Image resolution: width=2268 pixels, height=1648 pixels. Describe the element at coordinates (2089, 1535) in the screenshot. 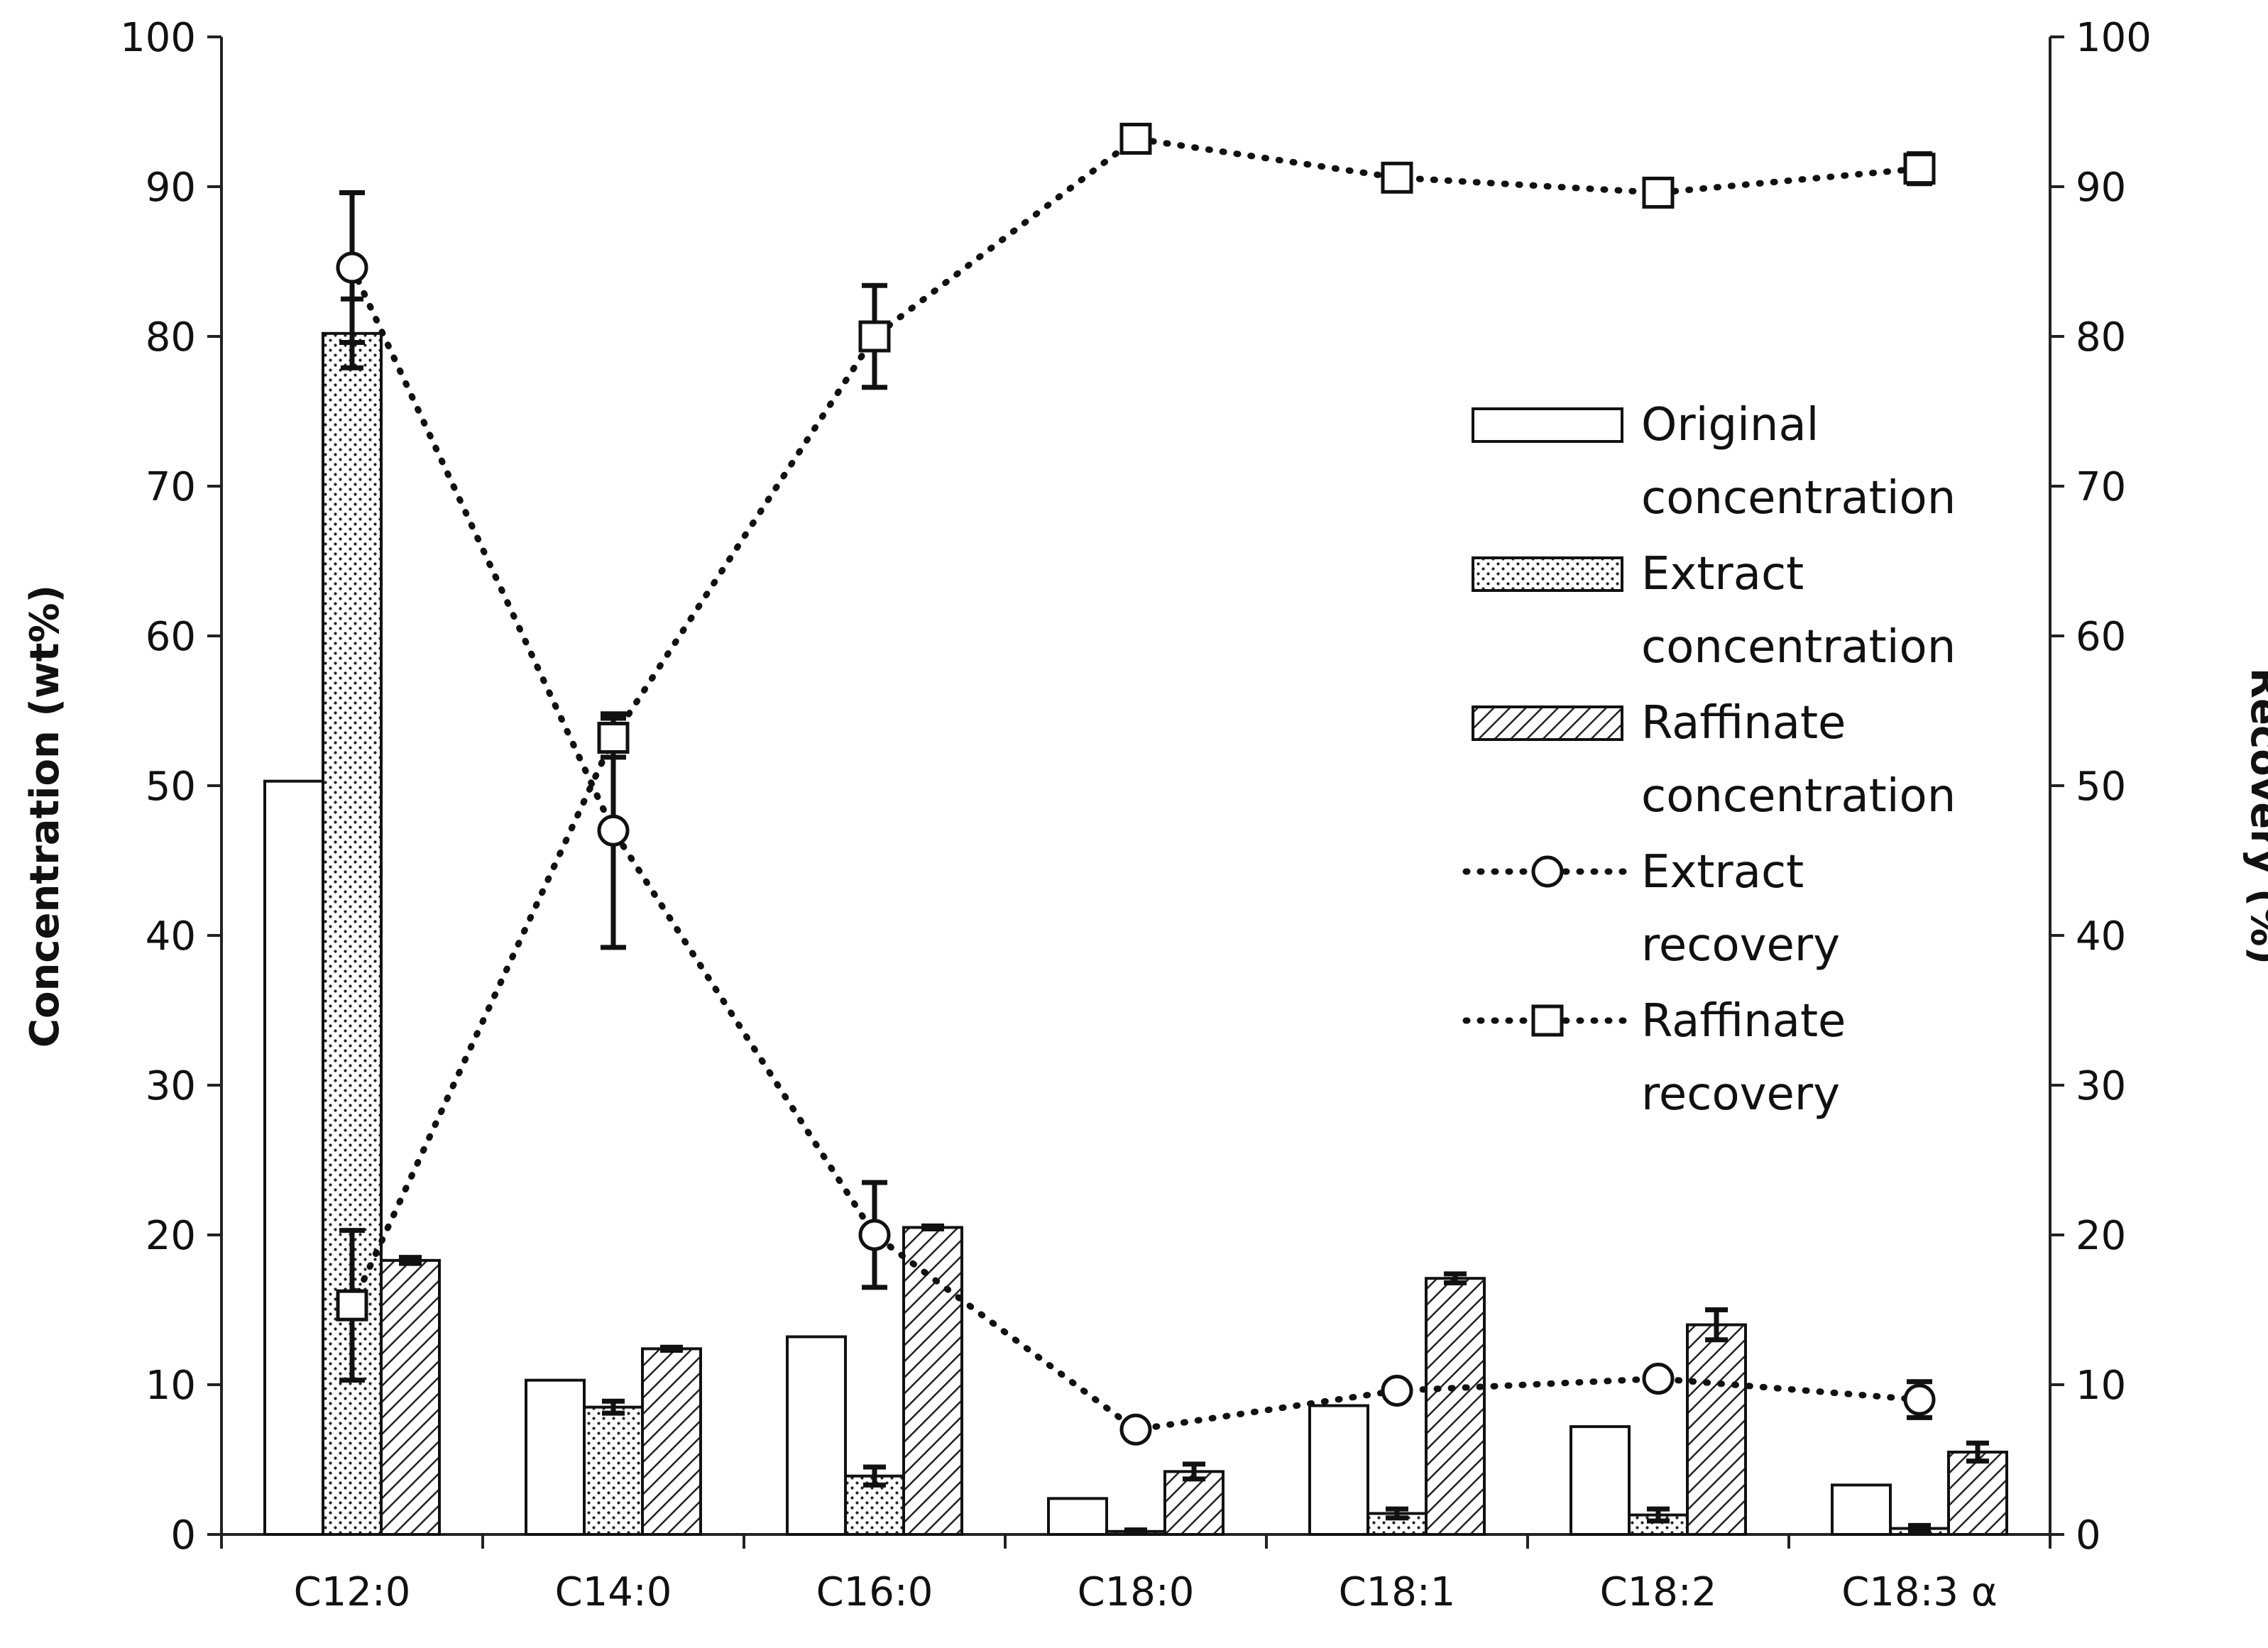

I see `right-tick-label: 0` at that location.